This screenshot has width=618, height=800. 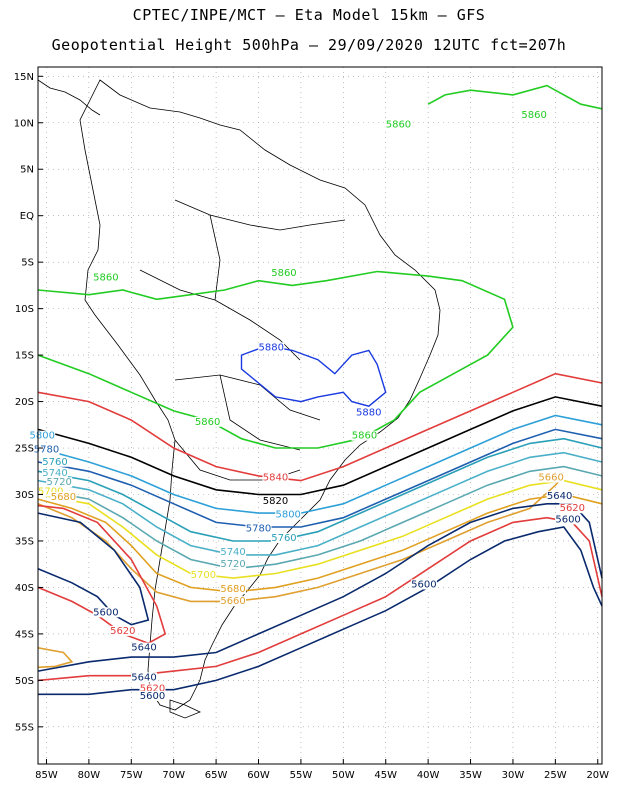 What do you see at coordinates (428, 775) in the screenshot?
I see `lon-tick-label: 40W` at bounding box center [428, 775].